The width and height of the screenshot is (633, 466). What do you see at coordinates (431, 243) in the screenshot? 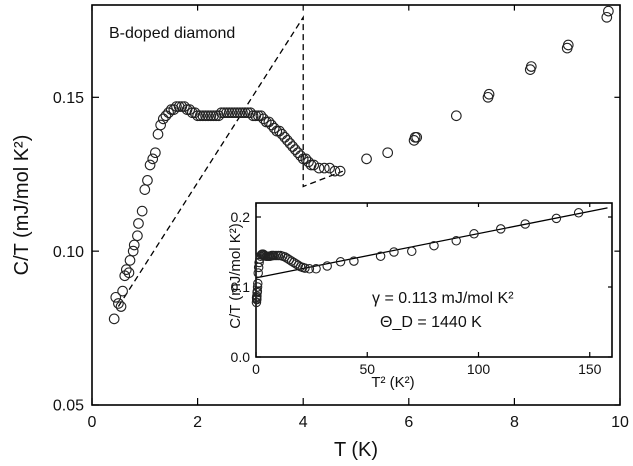
I see `inset-lines` at bounding box center [431, 243].